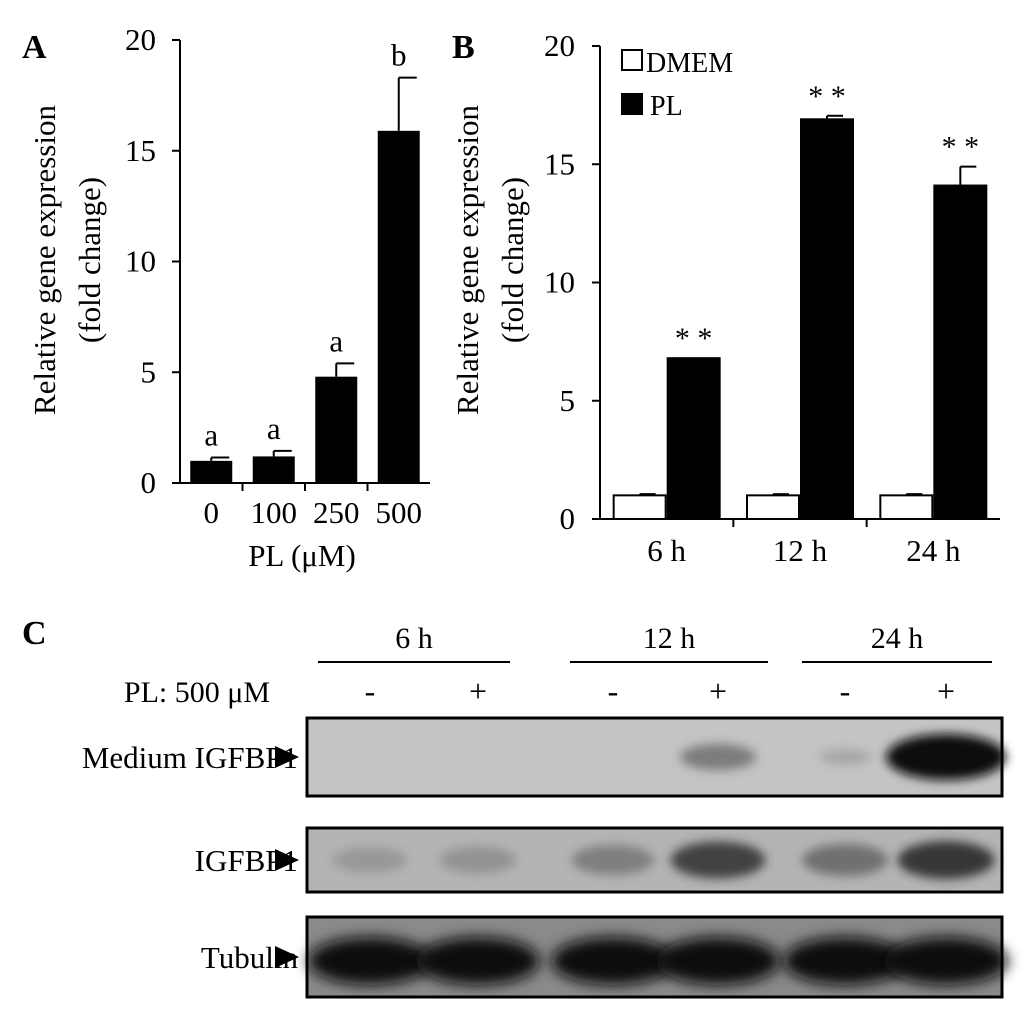 The height and width of the screenshot is (1012, 1033). What do you see at coordinates (568, 518) in the screenshot?
I see `panel-b-ytick-label: 0` at bounding box center [568, 518].